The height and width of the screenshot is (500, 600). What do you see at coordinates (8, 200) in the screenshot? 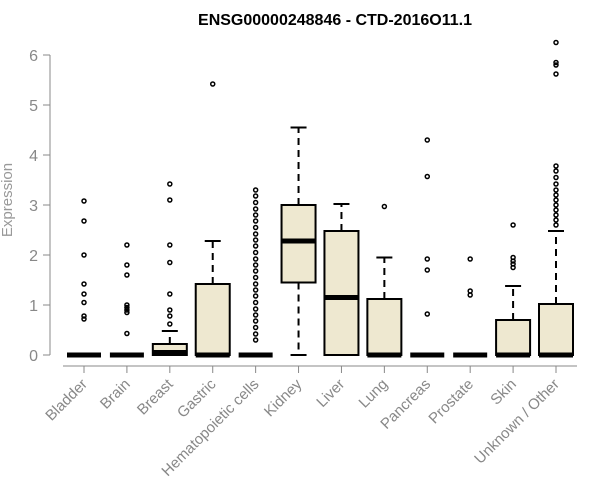
I see `y-axis-label: Expression` at bounding box center [8, 200].